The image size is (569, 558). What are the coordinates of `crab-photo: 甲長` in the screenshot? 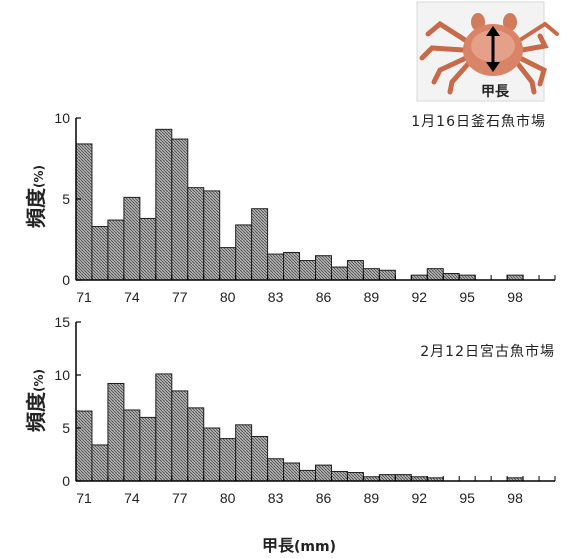 It's located at (487, 51).